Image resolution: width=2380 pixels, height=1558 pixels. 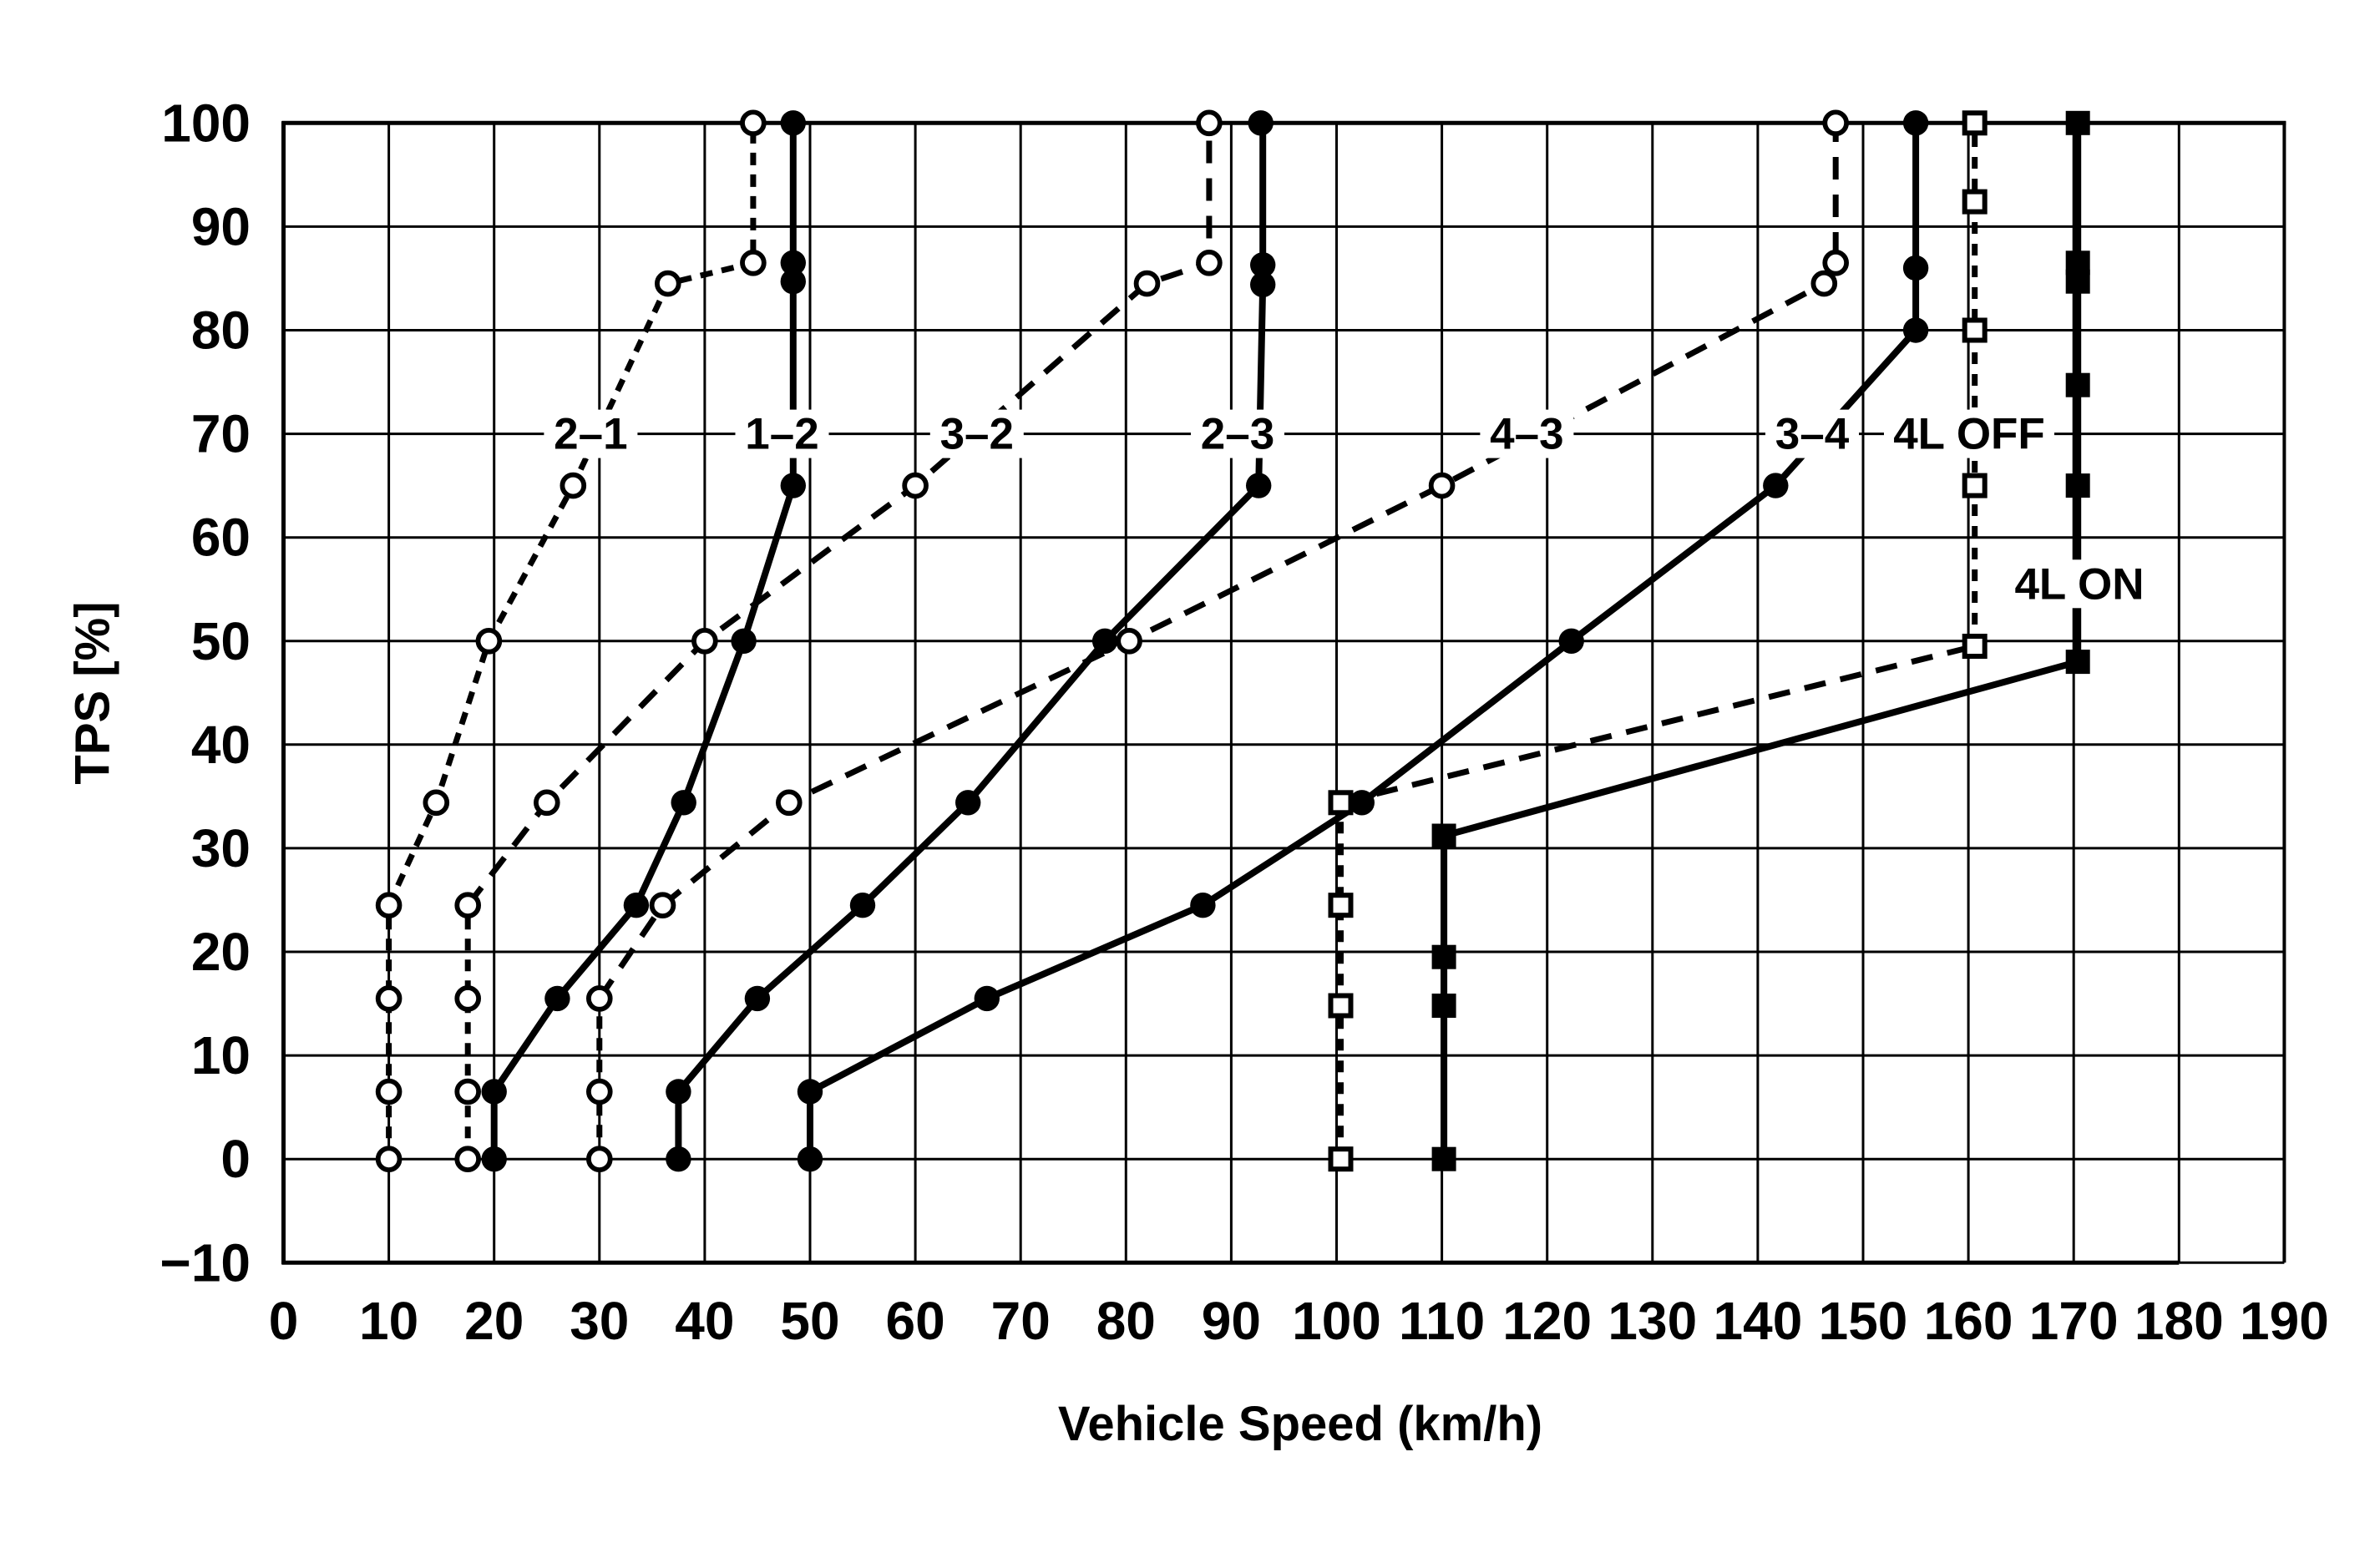 I want to click on svg-text: 180, so click(x=2179, y=1321).